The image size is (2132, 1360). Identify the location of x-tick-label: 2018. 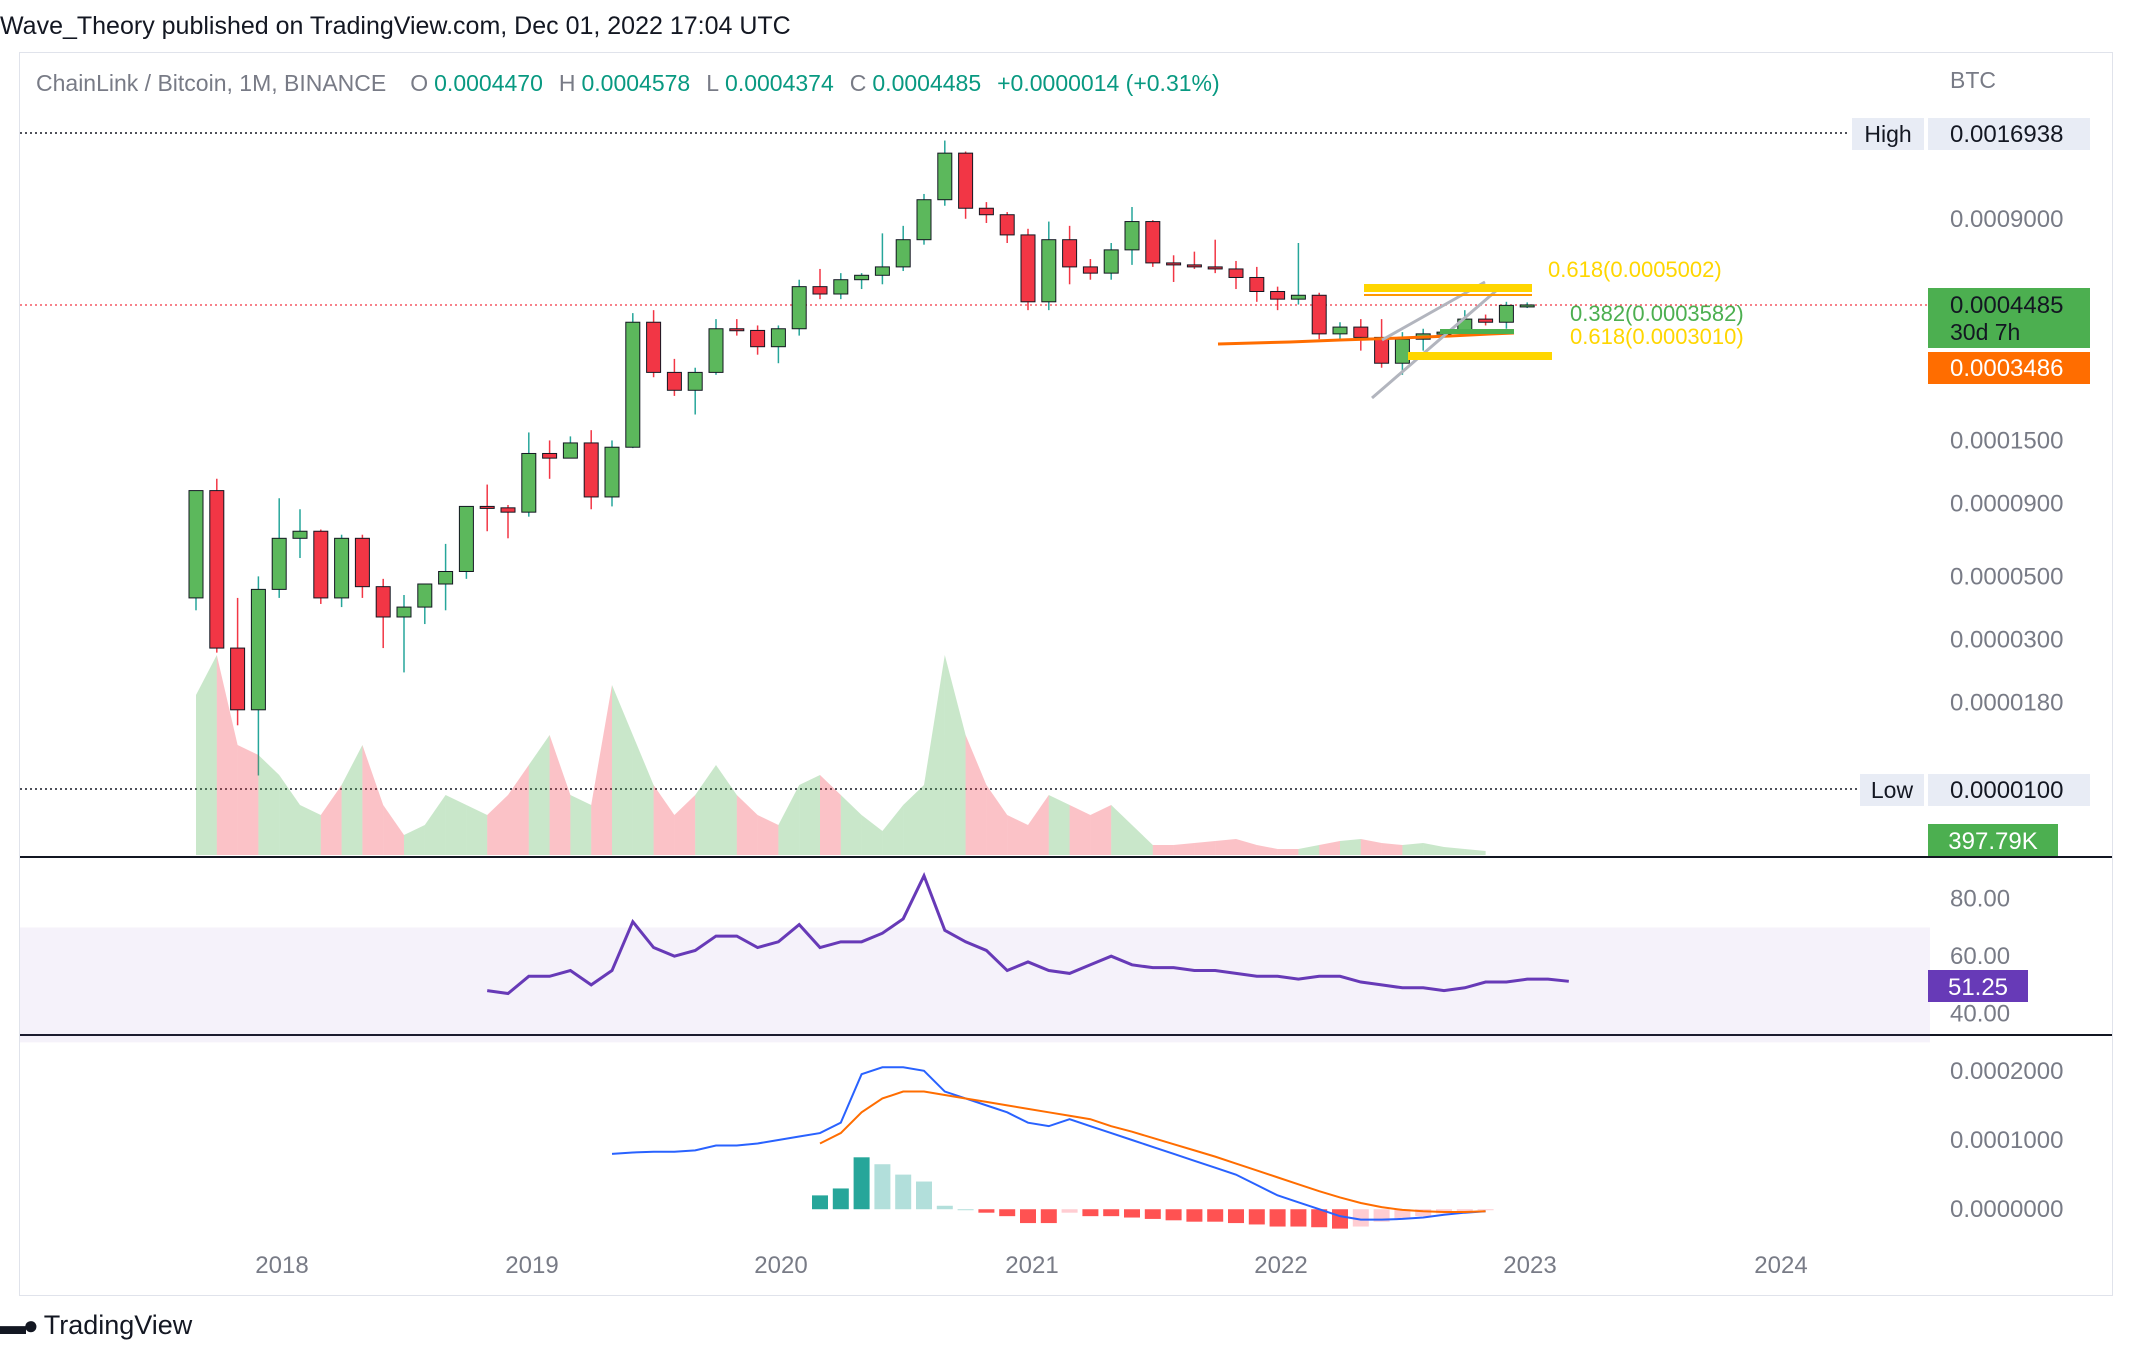
(281, 1265).